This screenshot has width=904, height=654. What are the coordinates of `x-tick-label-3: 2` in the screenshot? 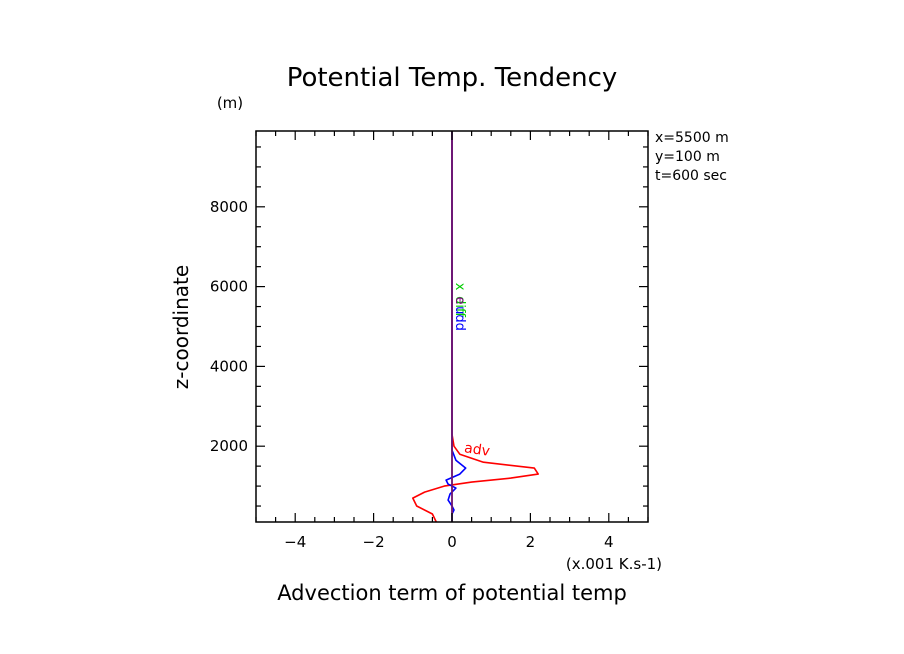 It's located at (531, 542).